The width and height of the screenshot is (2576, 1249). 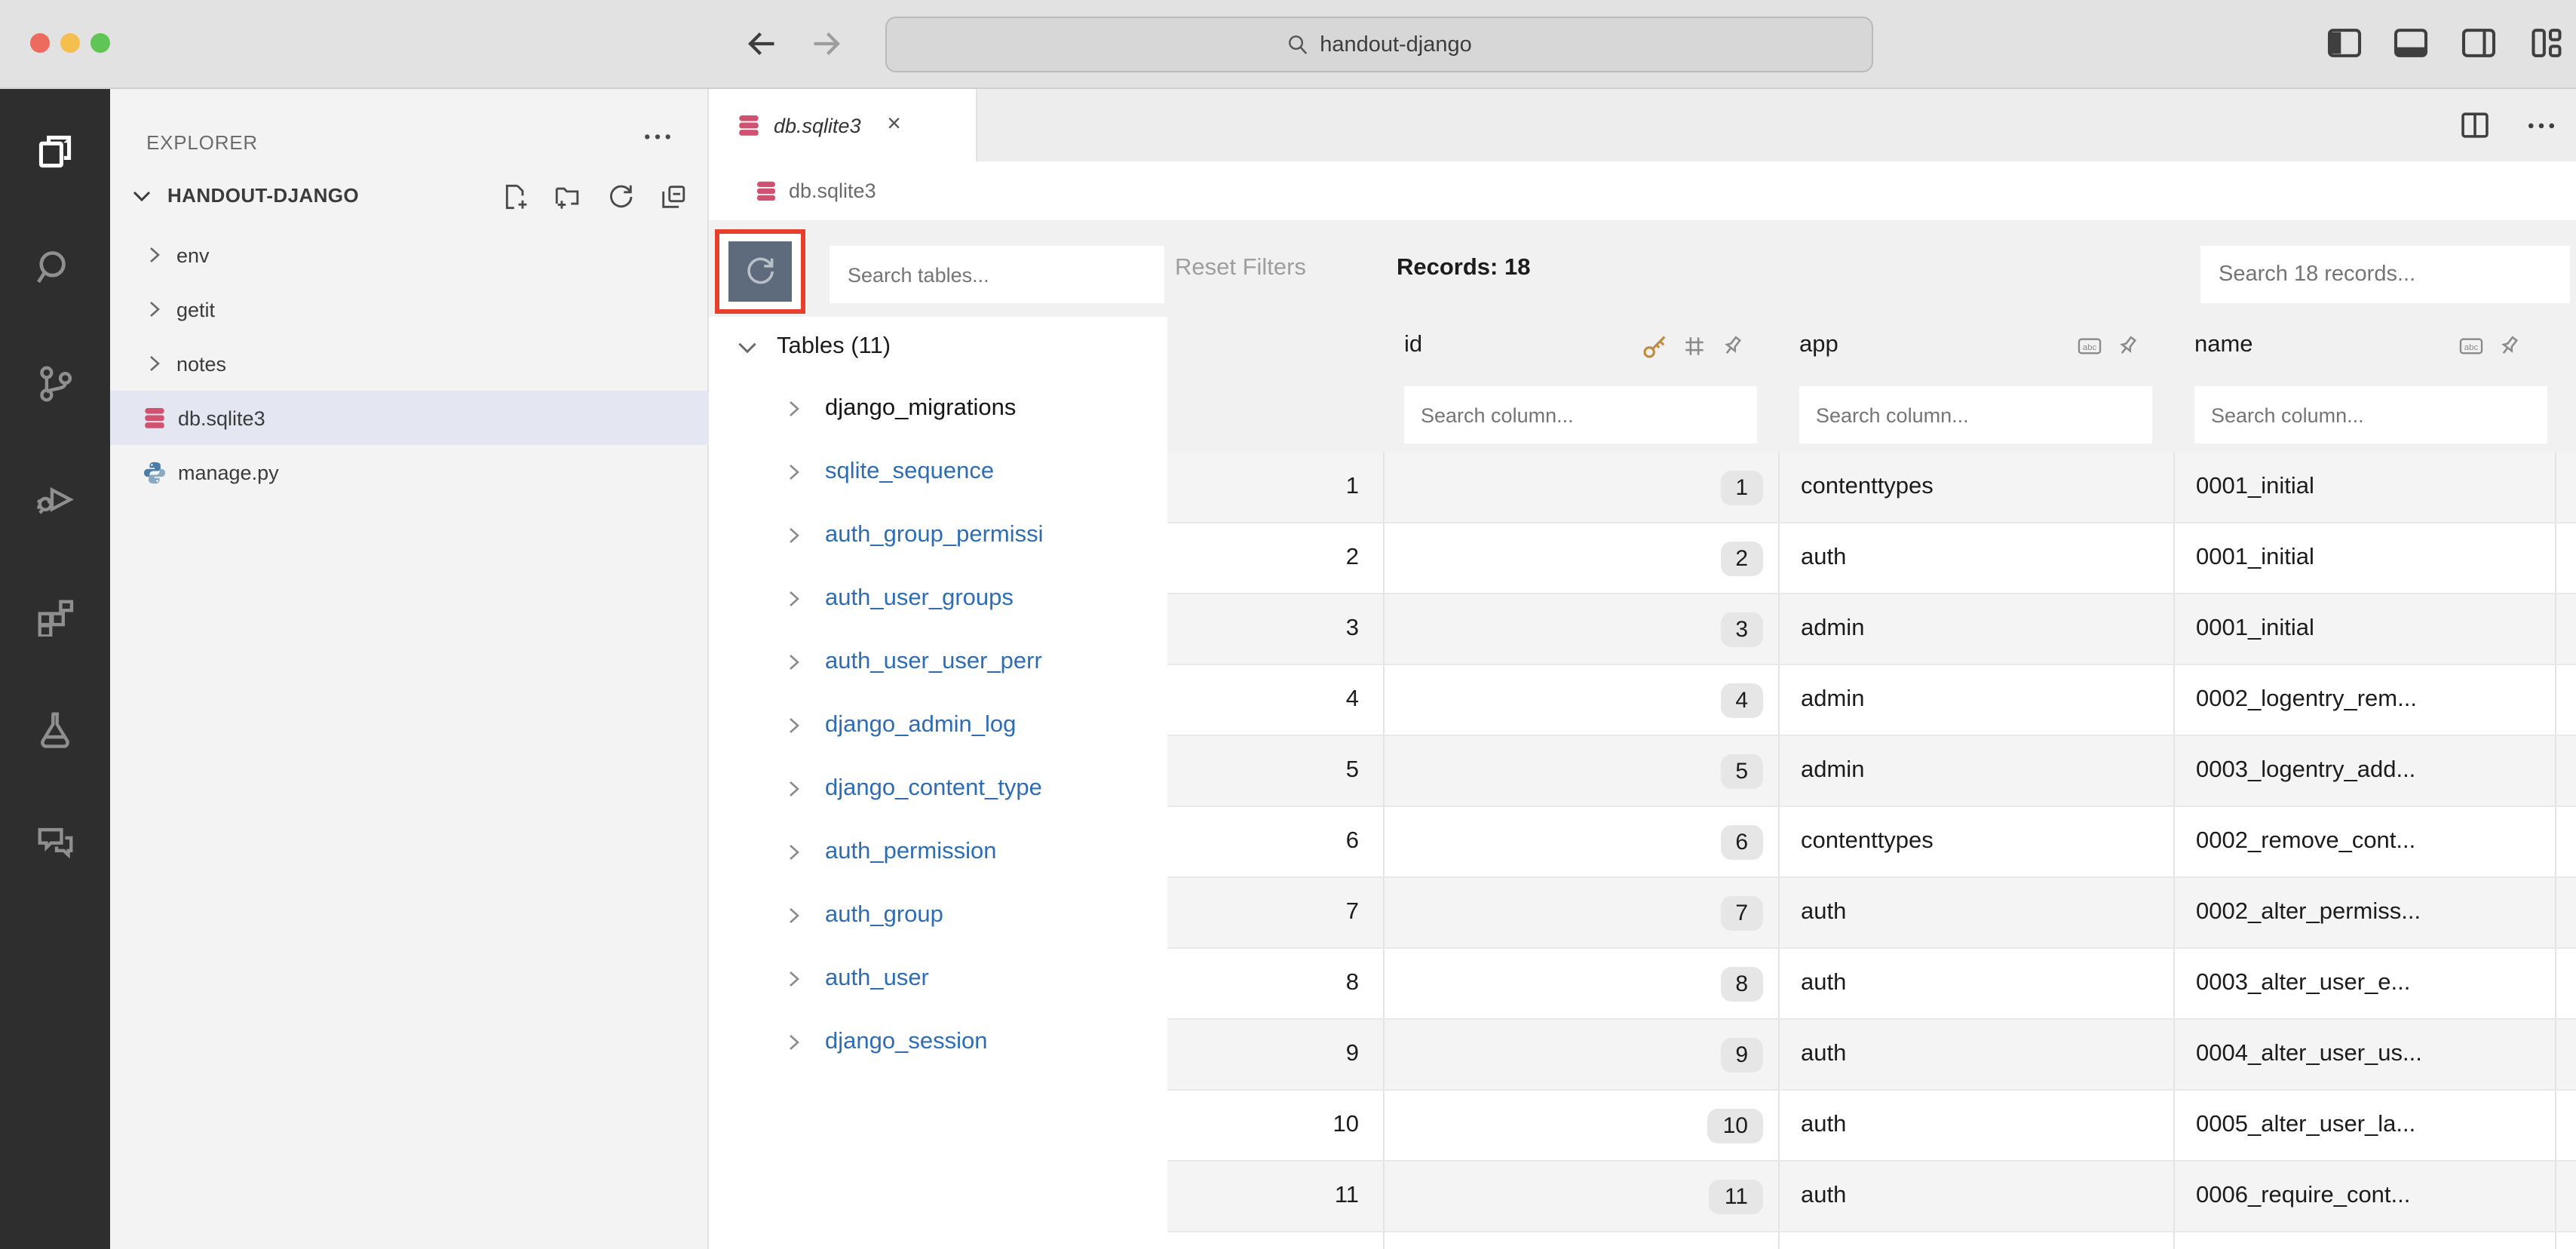 What do you see at coordinates (1975, 345) in the screenshot?
I see `column-header-app: app abc` at bounding box center [1975, 345].